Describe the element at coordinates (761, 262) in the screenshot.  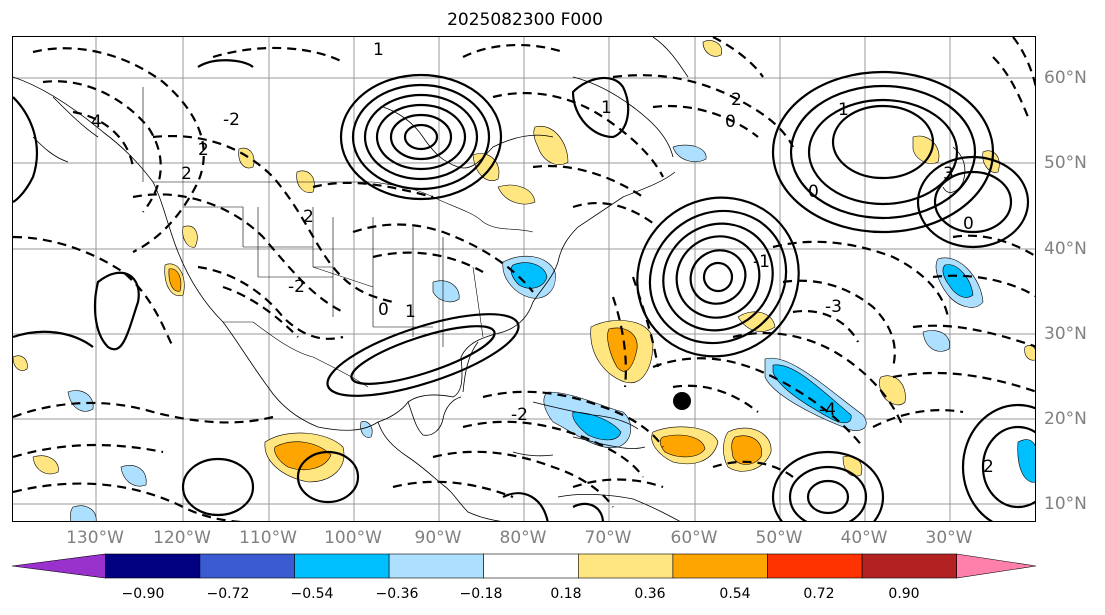
I see `contour-label: -1` at that location.